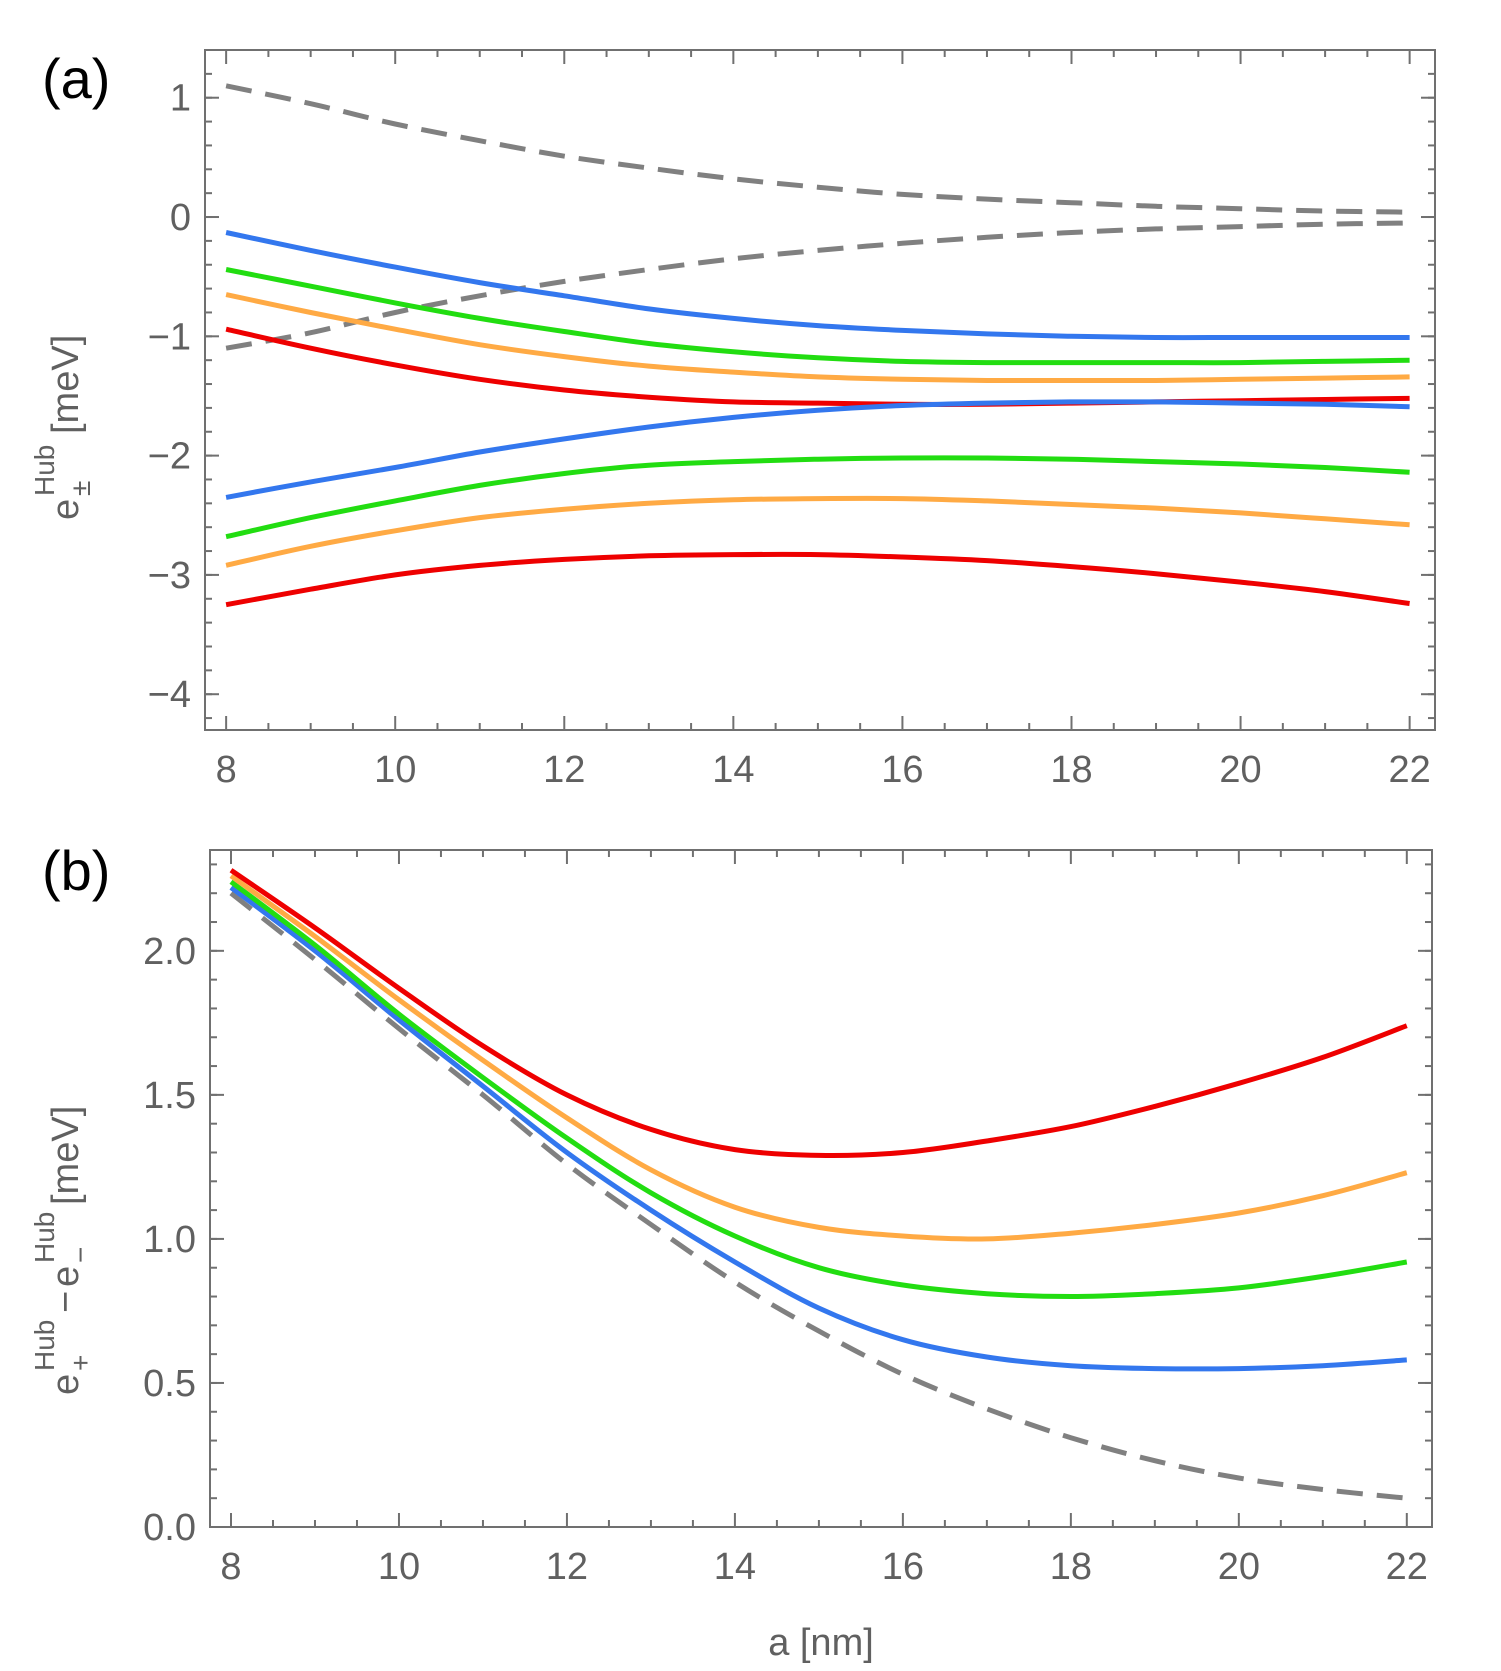  Describe the element at coordinates (66, 1276) in the screenshot. I see `panel-b-ylabel-minus-base: e` at that location.